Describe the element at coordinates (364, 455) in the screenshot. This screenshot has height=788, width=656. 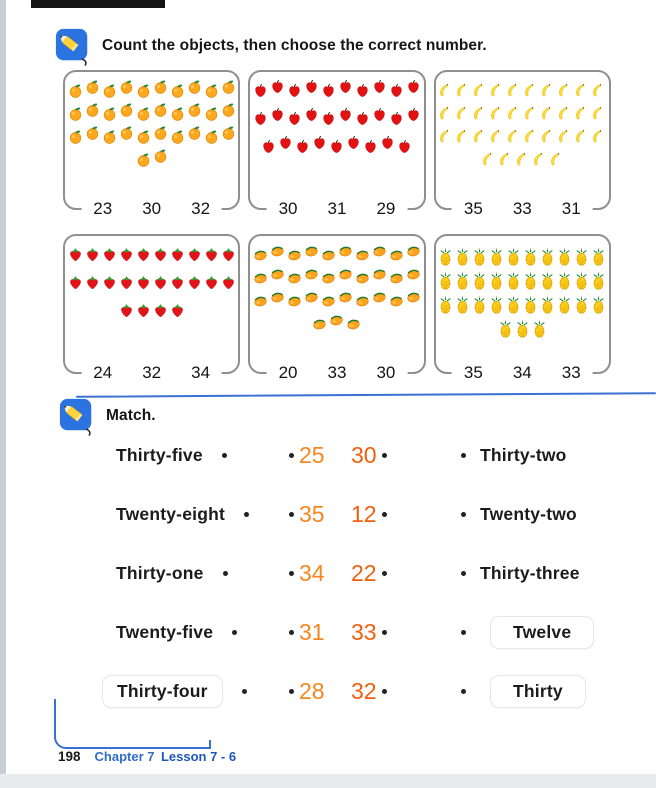
I see `match-number: 30` at that location.